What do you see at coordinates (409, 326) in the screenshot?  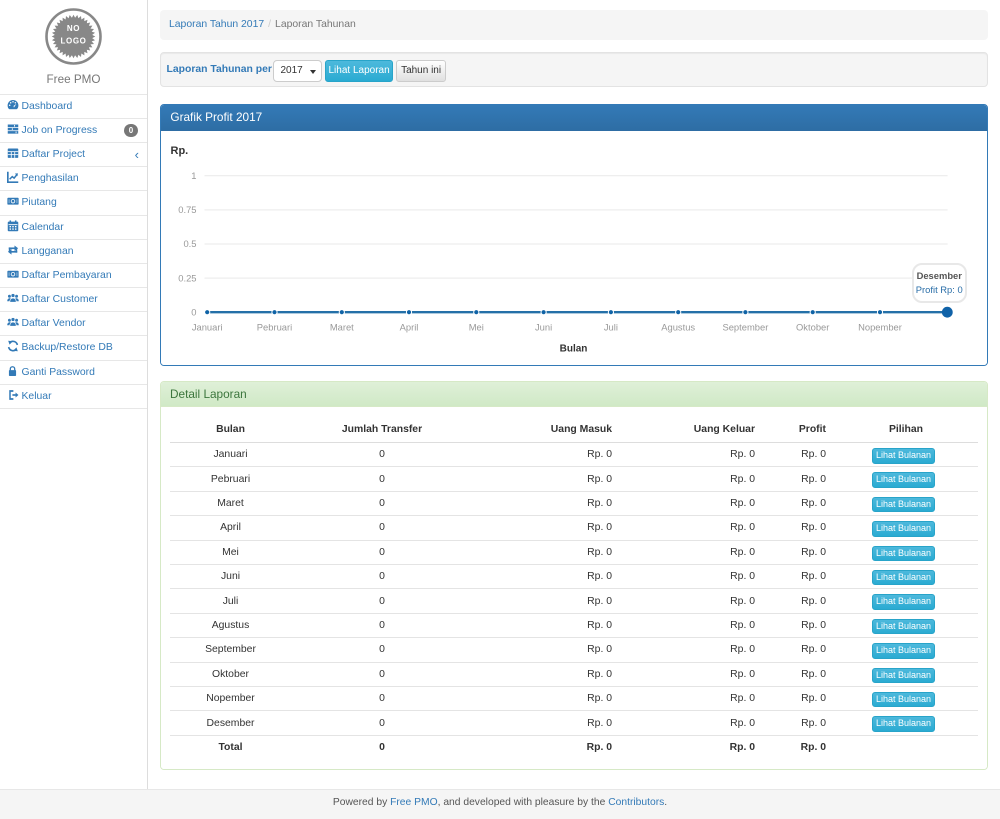 I see `svg-text: April` at bounding box center [409, 326].